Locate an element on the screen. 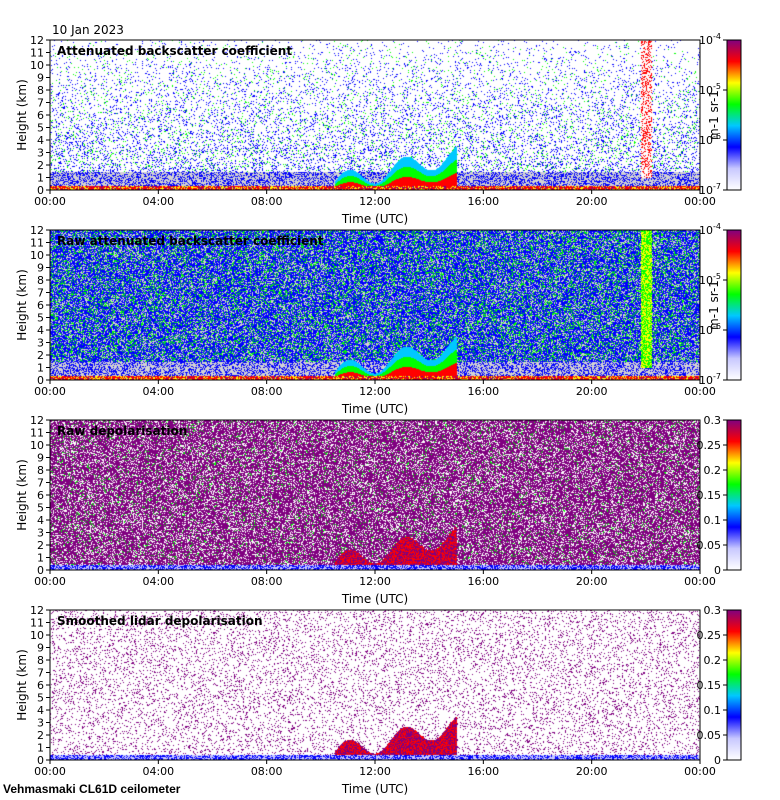  exponent: -6 is located at coordinates (717, 326).